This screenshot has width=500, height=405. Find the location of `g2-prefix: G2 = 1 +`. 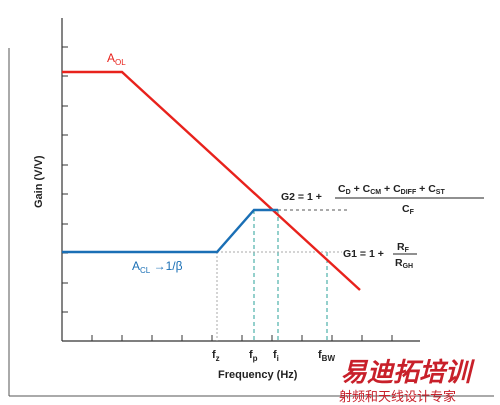

g2-prefix: G2 = 1 + is located at coordinates (301, 197).